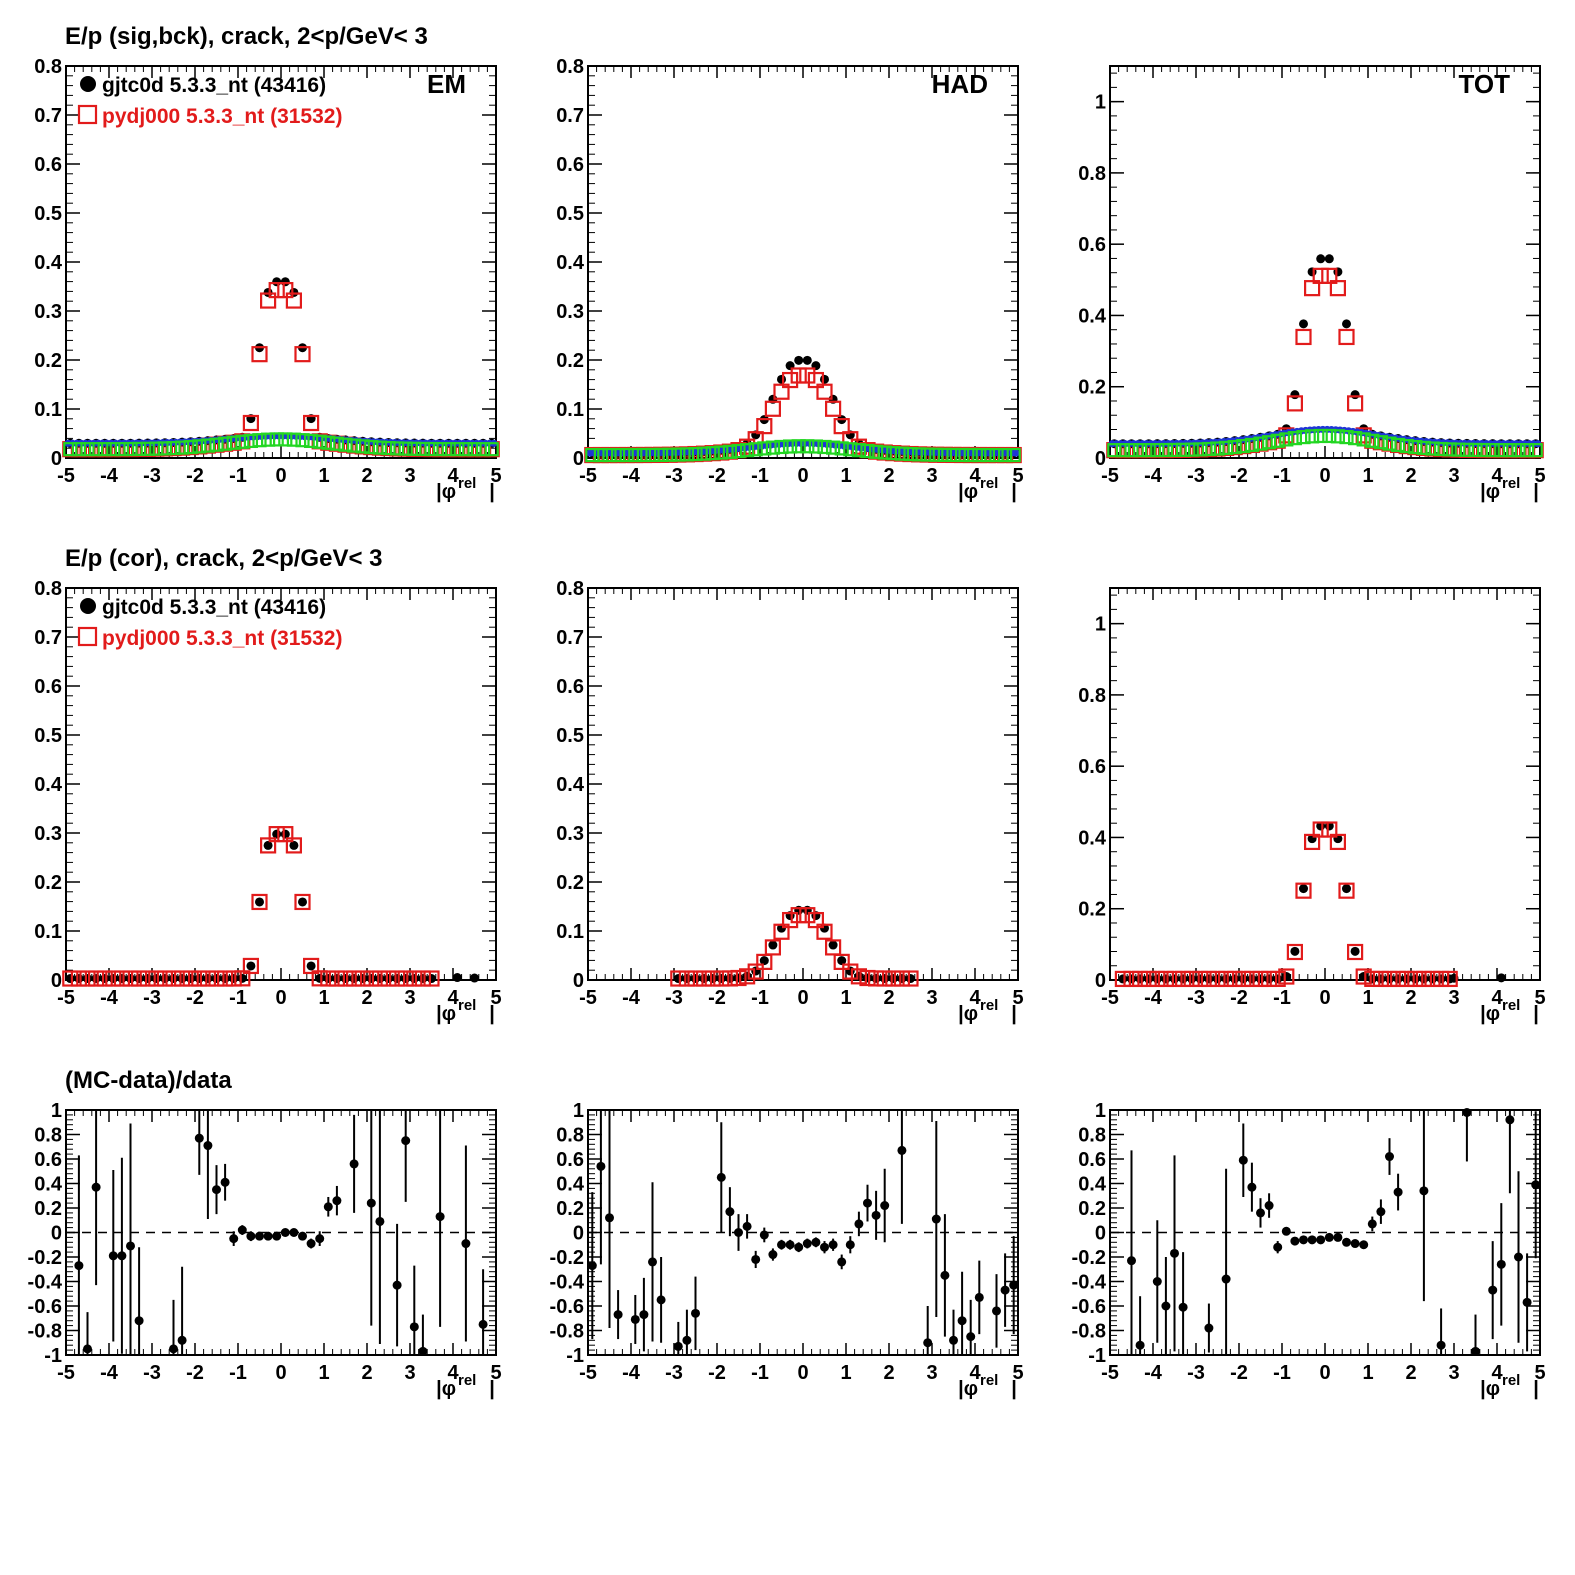  Describe the element at coordinates (214, 85) in the screenshot. I see `legend-data-label: gjtc0d 5.3.3_nt (43416)` at that location.